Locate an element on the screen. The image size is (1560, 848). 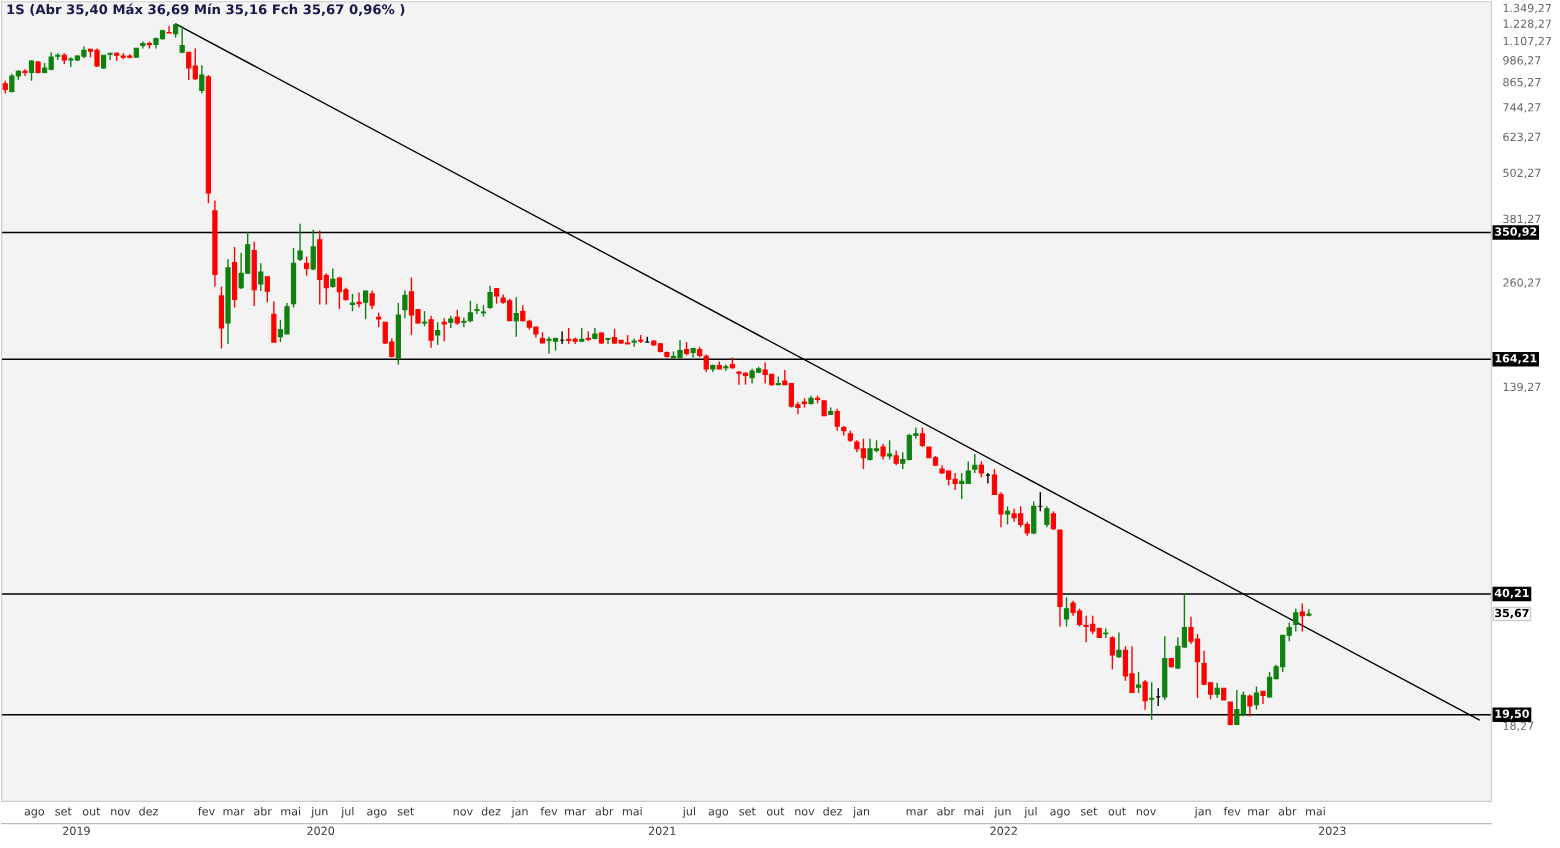
x2-tick-label: 2022 is located at coordinates (1003, 830).